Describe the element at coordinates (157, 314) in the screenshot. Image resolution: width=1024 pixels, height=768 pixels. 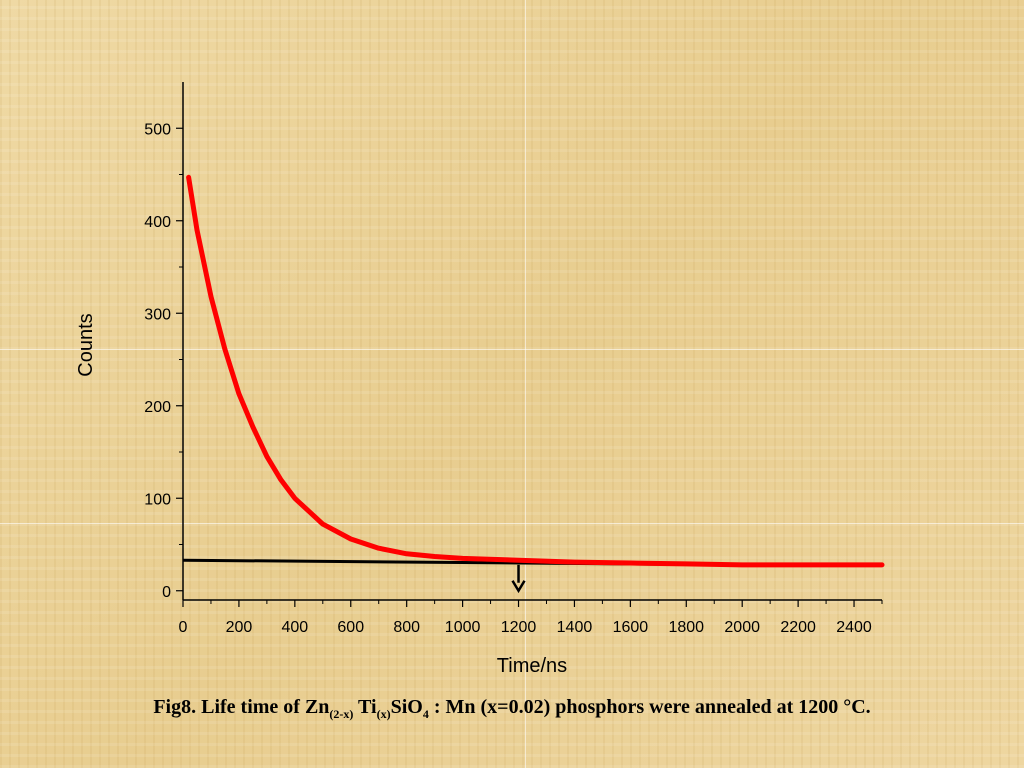
I see `y-tick-label: 300` at that location.